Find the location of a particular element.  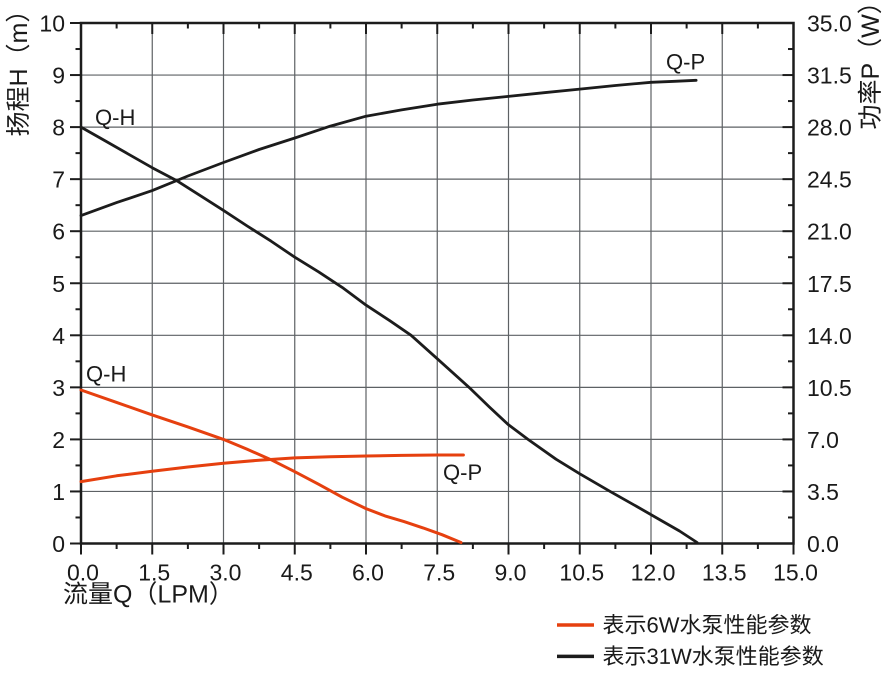

svg-text: 1.5 is located at coordinates (154, 573).